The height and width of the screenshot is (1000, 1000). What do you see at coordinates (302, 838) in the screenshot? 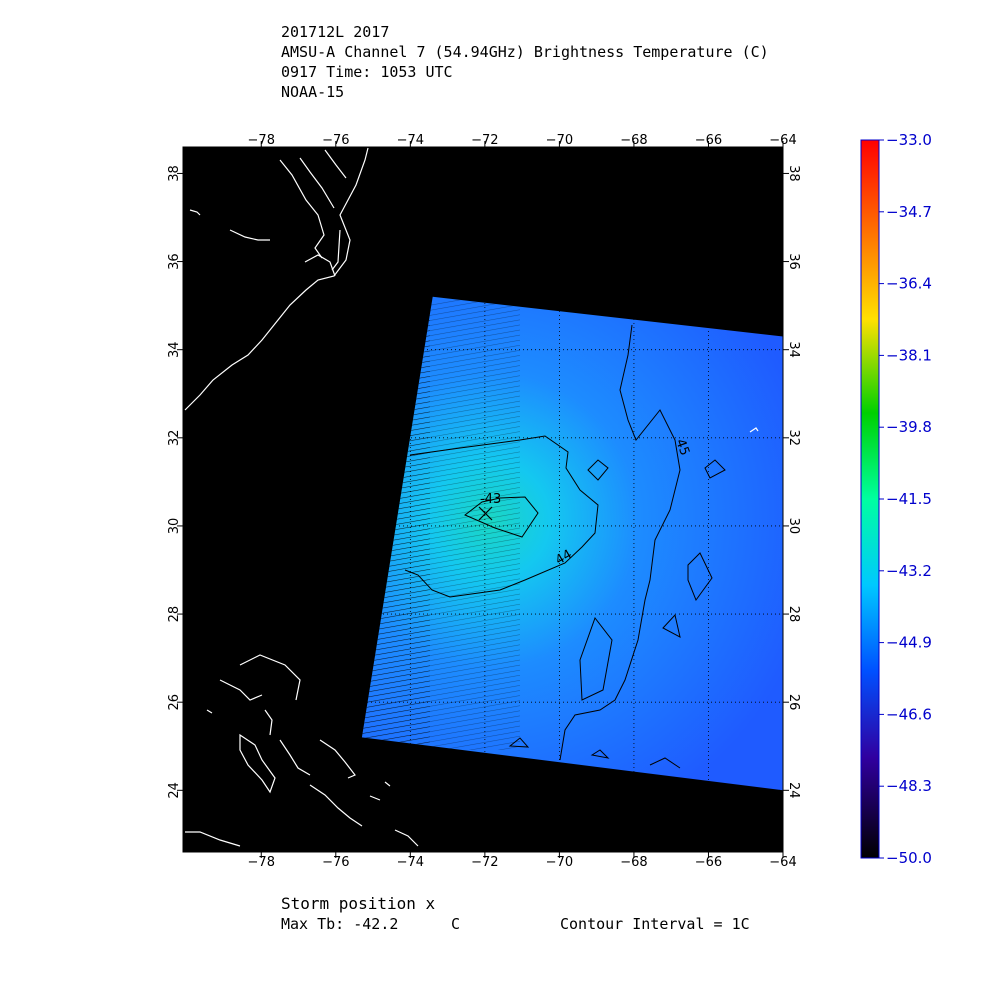
I see `cuba-coast` at bounding box center [302, 838].